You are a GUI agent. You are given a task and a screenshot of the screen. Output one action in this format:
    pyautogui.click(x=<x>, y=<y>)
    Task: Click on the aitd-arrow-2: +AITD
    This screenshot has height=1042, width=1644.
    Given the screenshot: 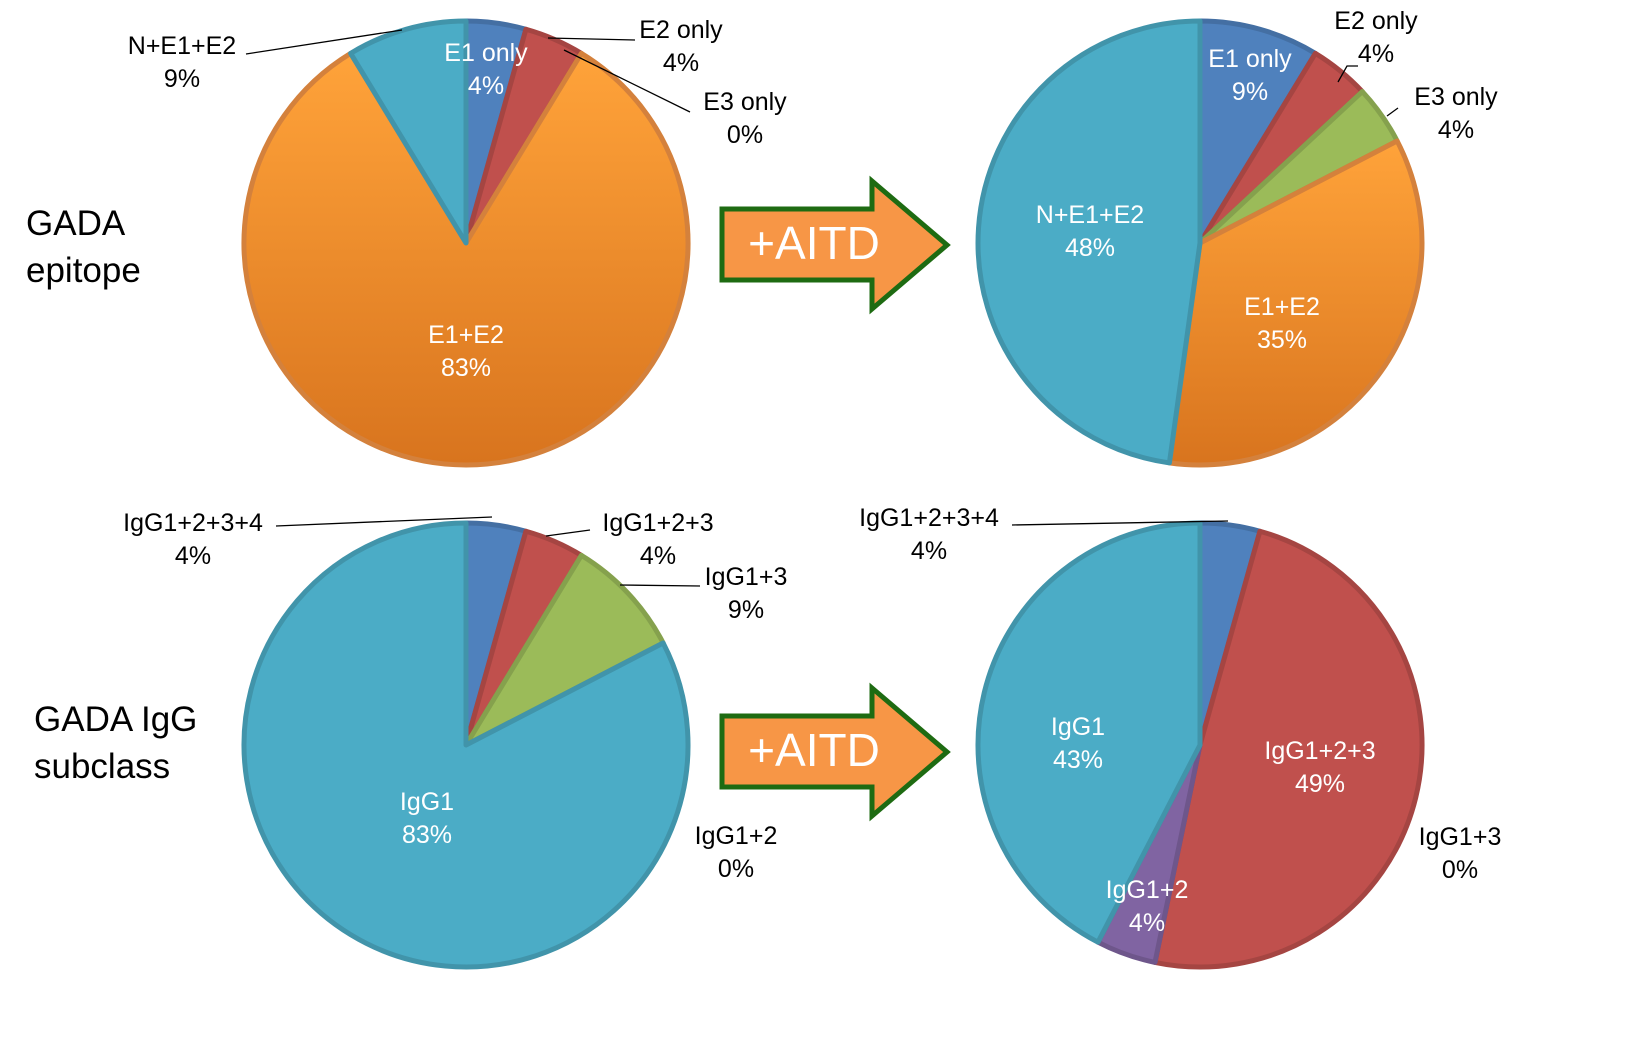 What is the action you would take?
    pyautogui.click(x=835, y=752)
    